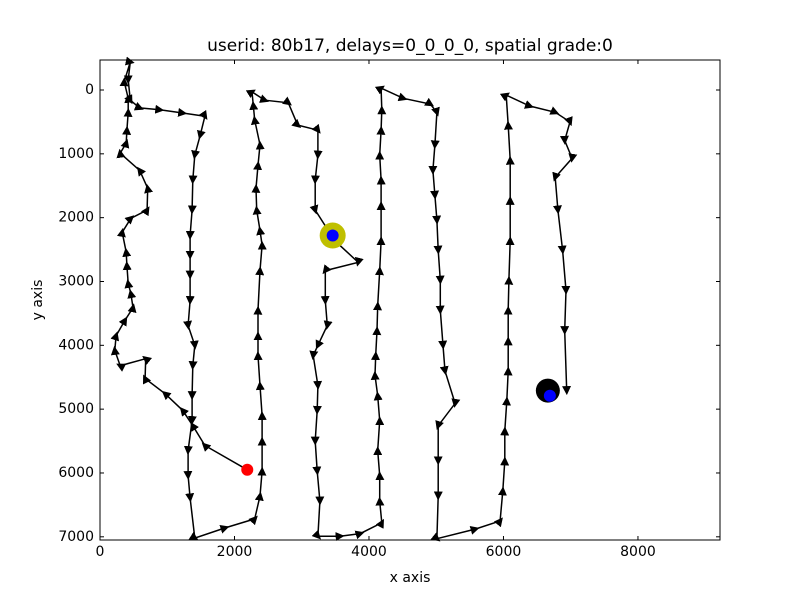 This screenshot has width=800, height=600. What do you see at coordinates (76, 218) in the screenshot?
I see `y-tick-label: 2000` at bounding box center [76, 218].